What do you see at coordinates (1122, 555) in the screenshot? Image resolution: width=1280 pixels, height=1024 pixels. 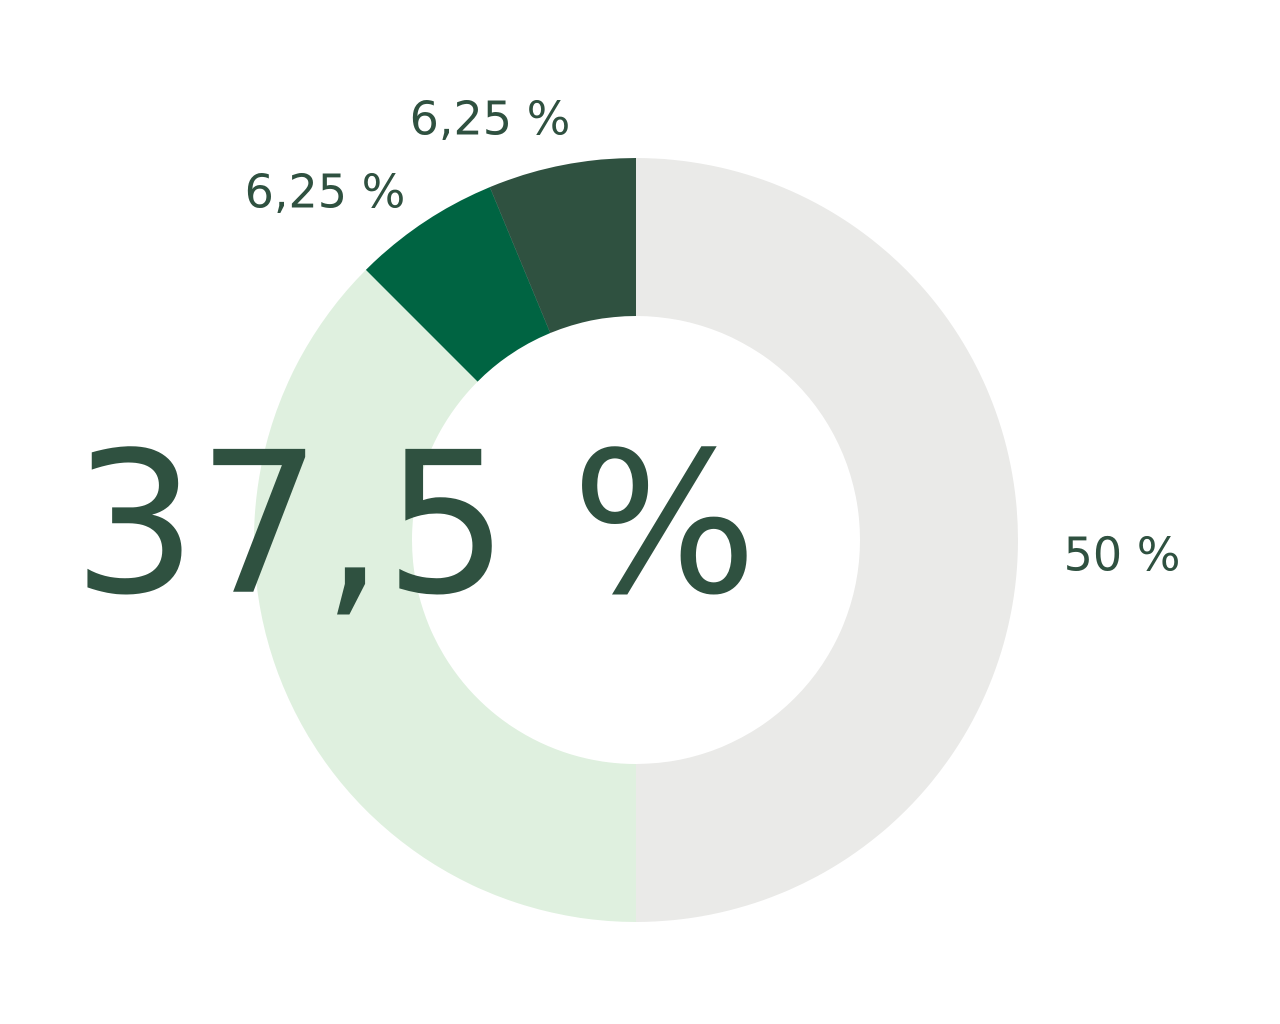 I see `slice-label: 50 %` at bounding box center [1122, 555].